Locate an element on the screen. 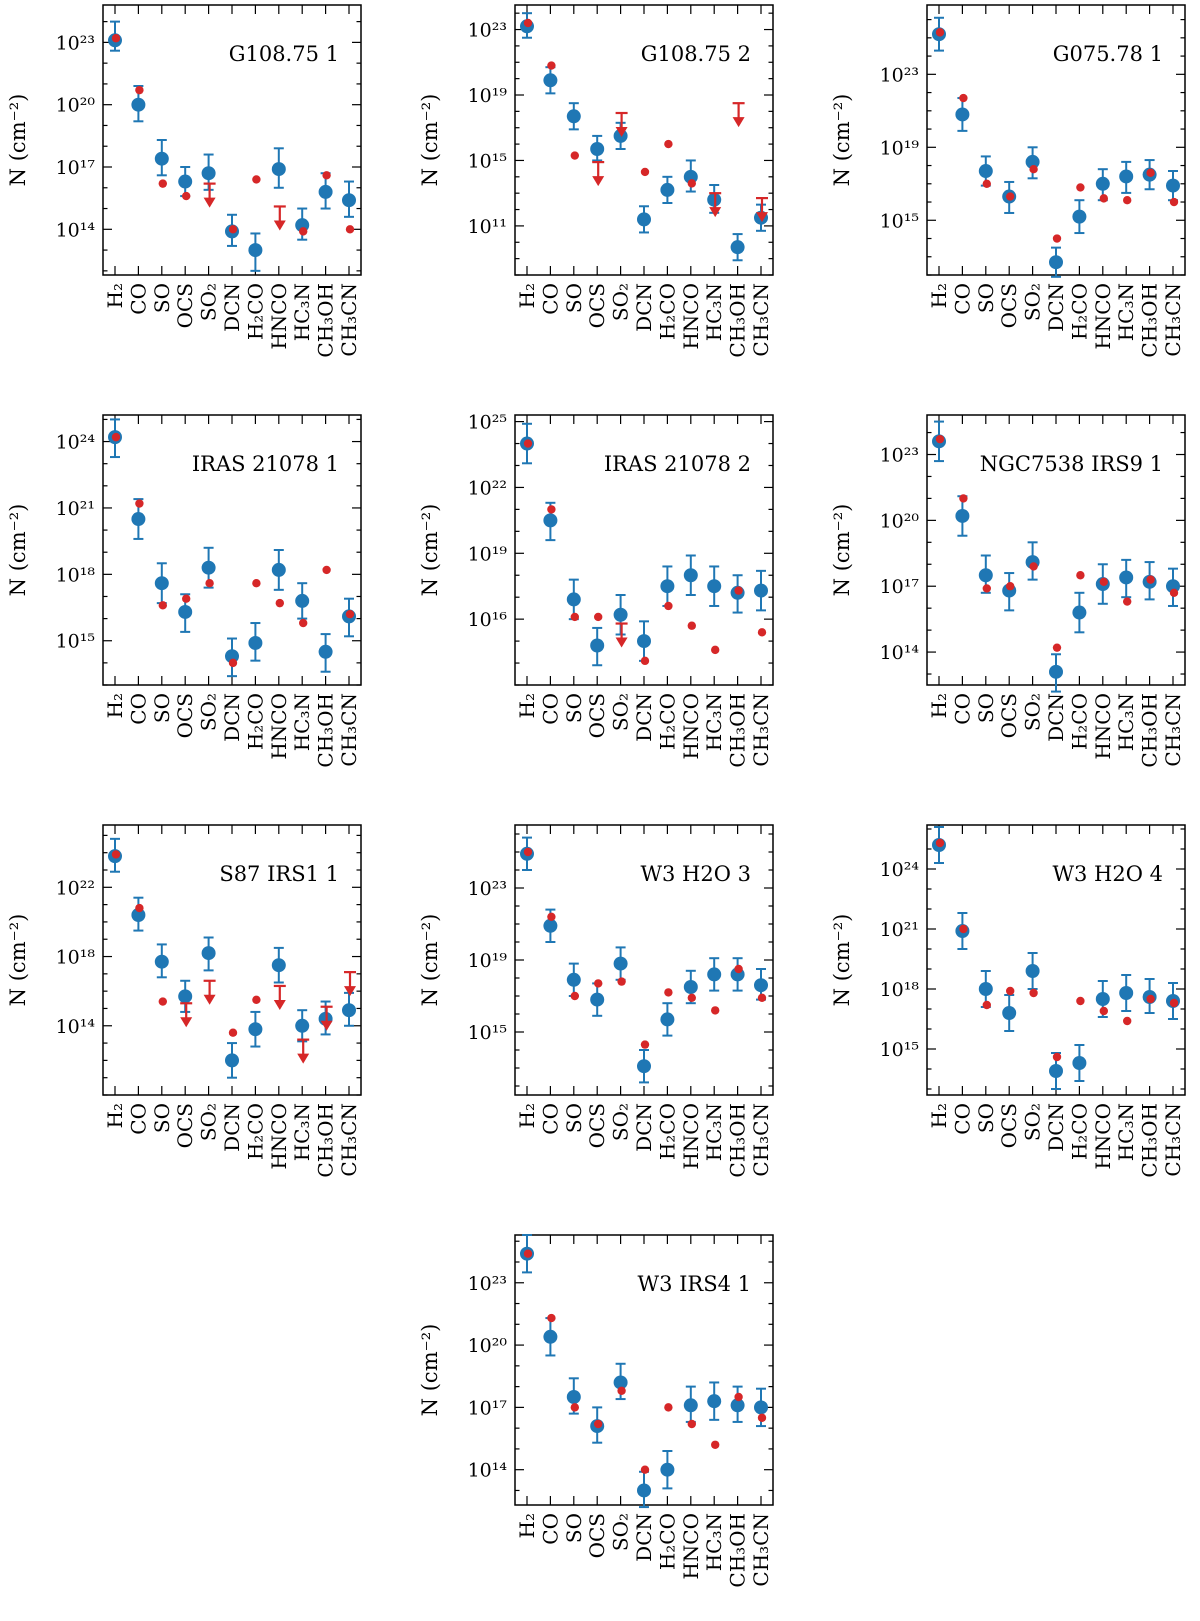 The height and width of the screenshot is (1621, 1200). y-tick-label: 10¹⁷ is located at coordinates (488, 1408).